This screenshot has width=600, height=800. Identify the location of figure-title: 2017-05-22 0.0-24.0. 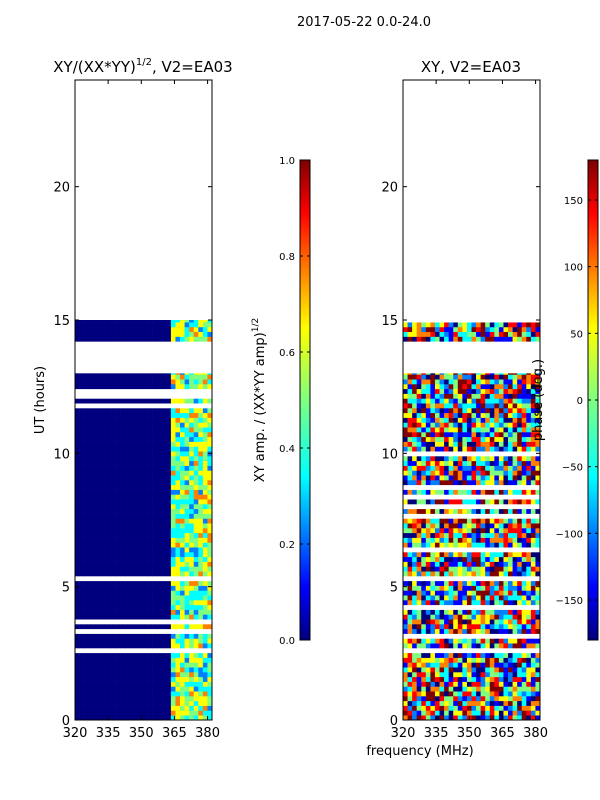
(364, 22).